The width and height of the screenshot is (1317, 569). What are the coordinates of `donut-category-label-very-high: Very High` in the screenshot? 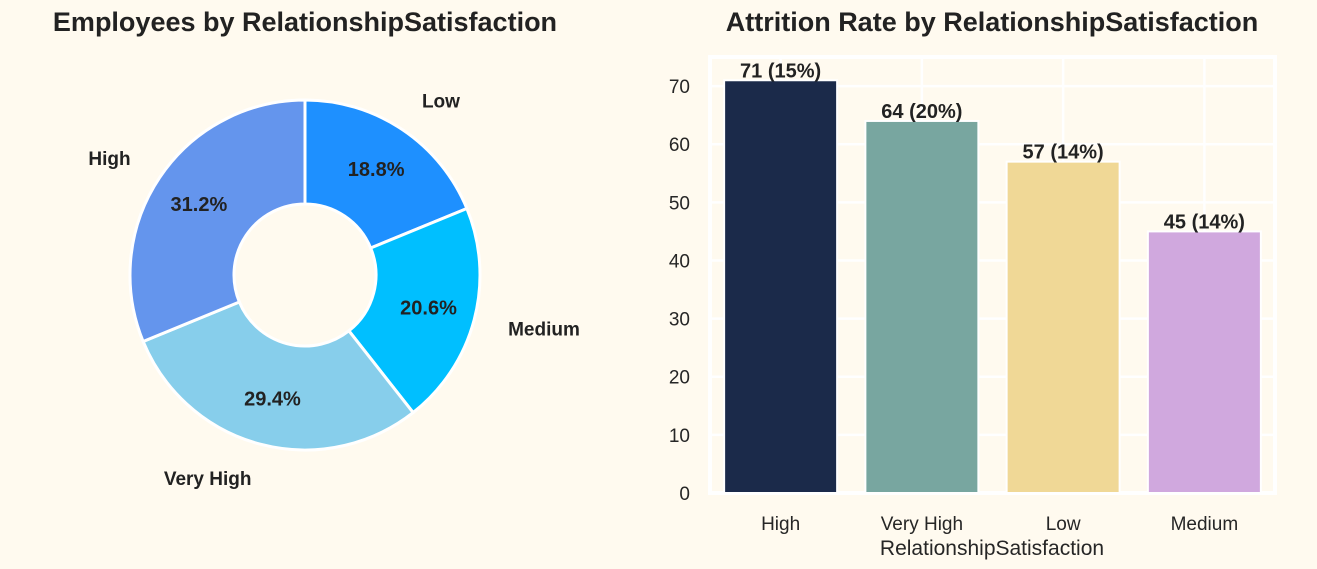 It's located at (208, 479).